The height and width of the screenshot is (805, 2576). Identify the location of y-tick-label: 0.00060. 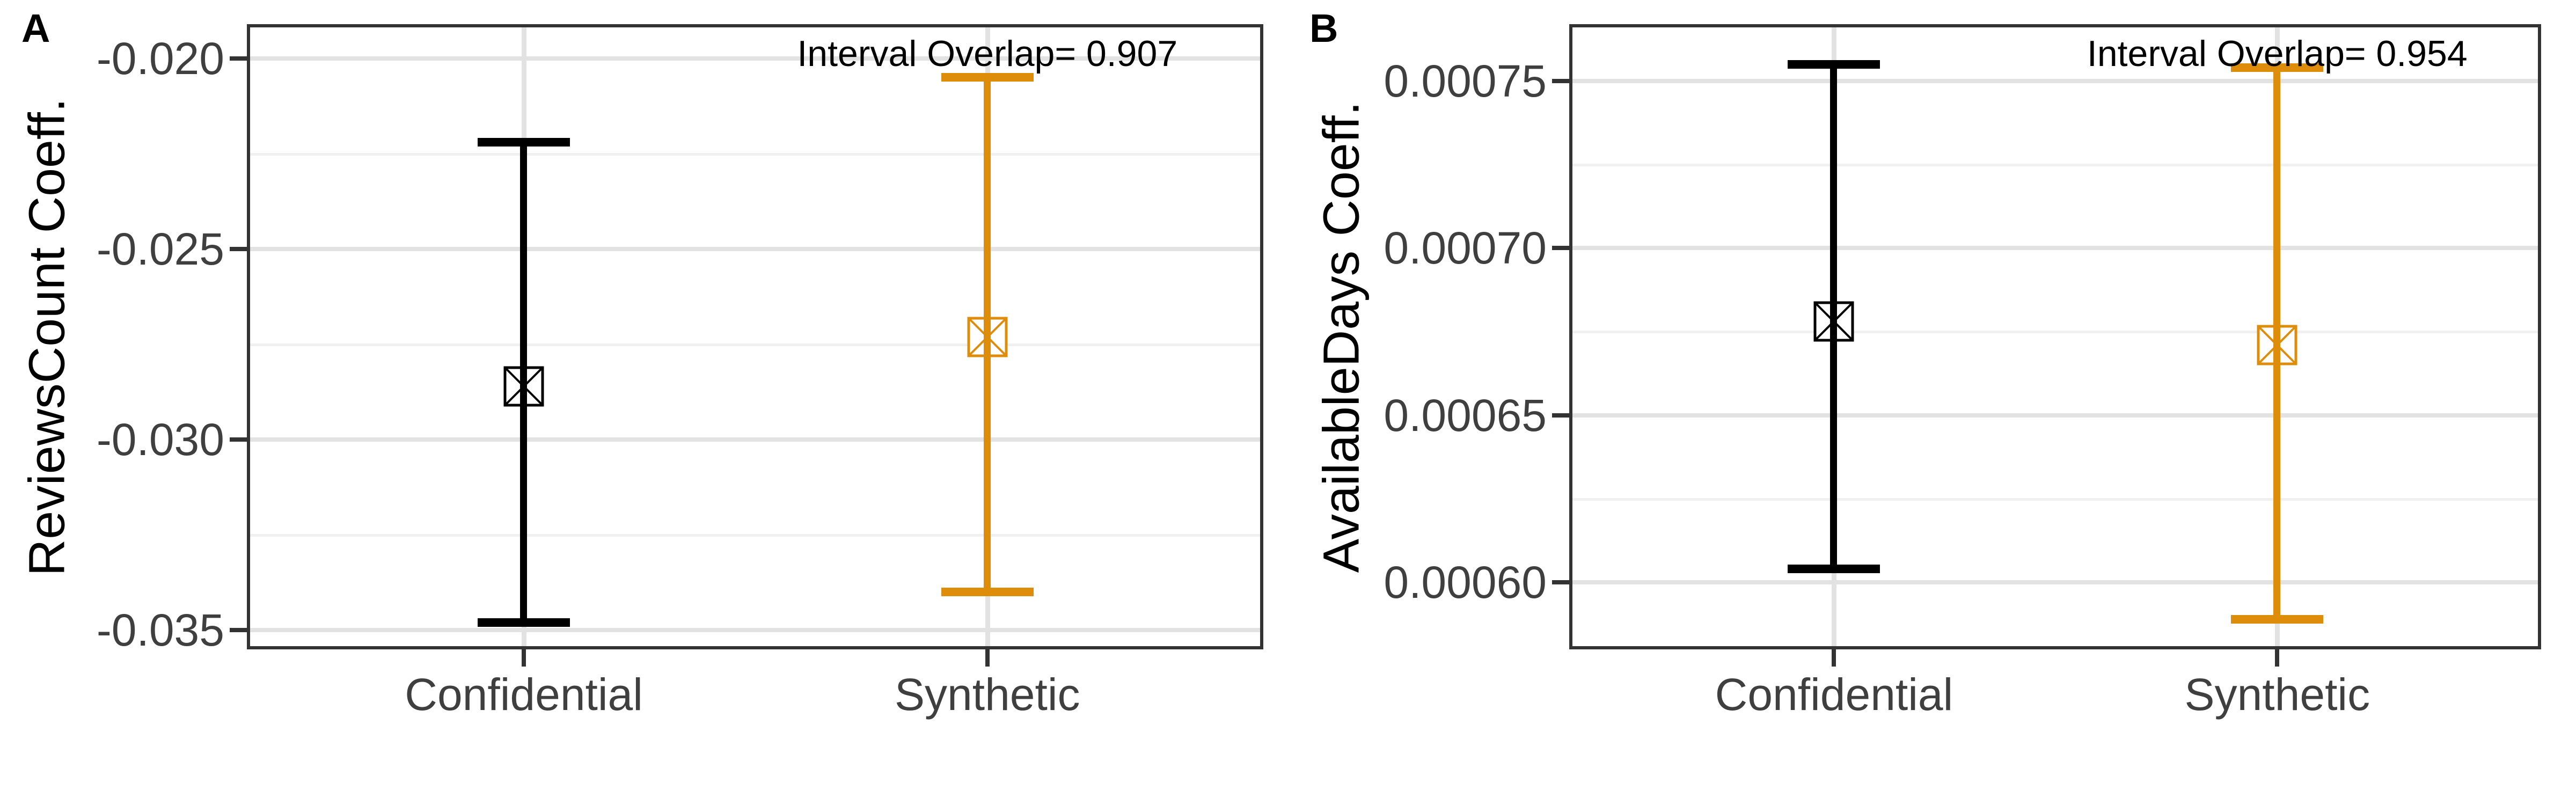
(1465, 582).